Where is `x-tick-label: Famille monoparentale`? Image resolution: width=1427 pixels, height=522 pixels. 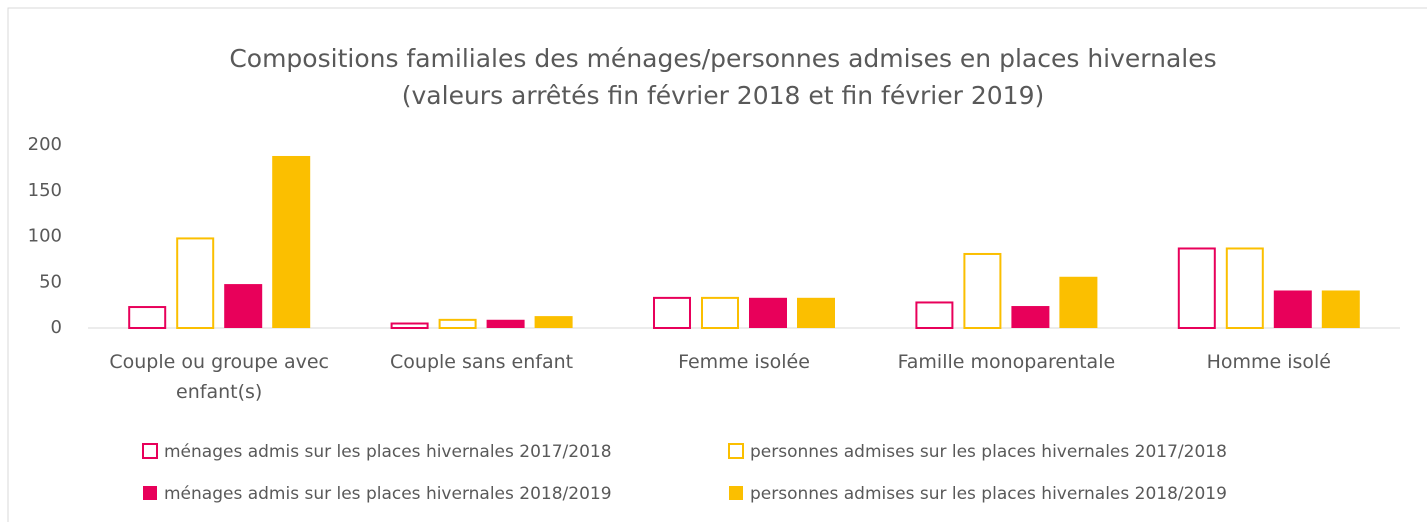
x-tick-label: Famille monoparentale is located at coordinates (1006, 362).